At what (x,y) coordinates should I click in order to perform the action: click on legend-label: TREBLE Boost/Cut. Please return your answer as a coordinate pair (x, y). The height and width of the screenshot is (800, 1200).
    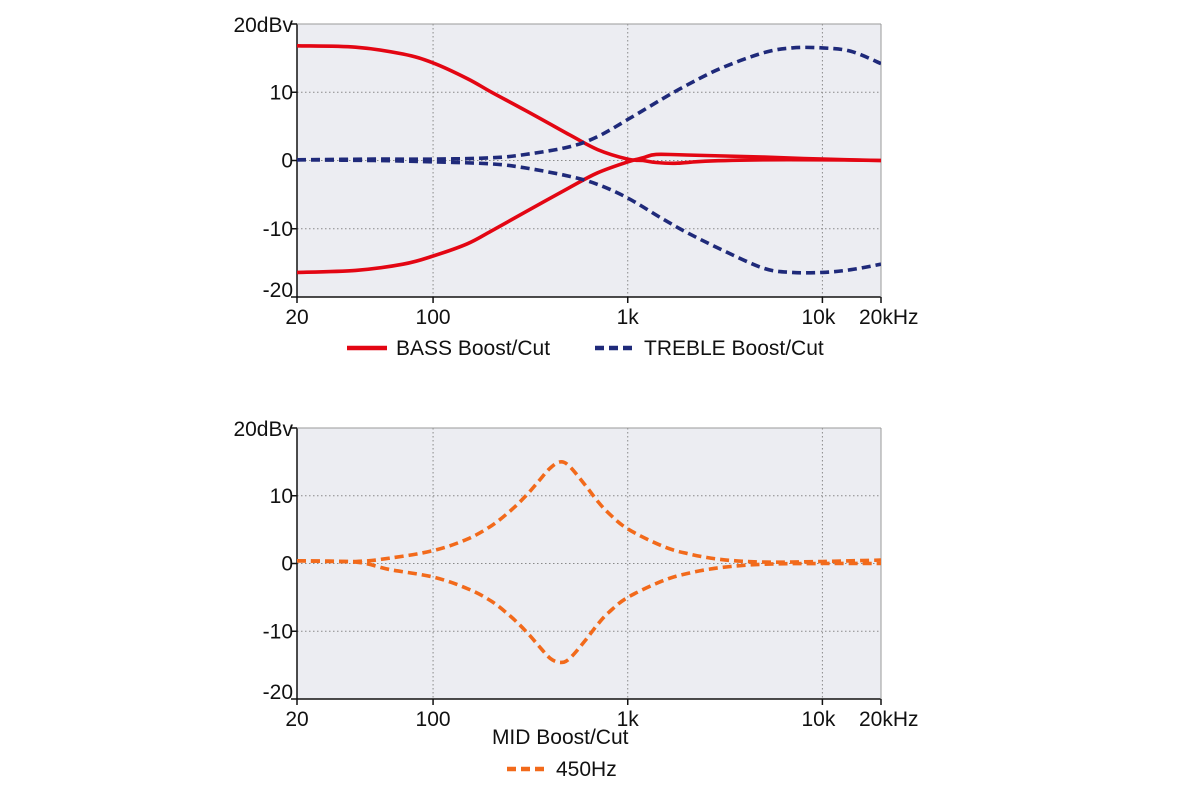
    Looking at the image, I should click on (734, 348).